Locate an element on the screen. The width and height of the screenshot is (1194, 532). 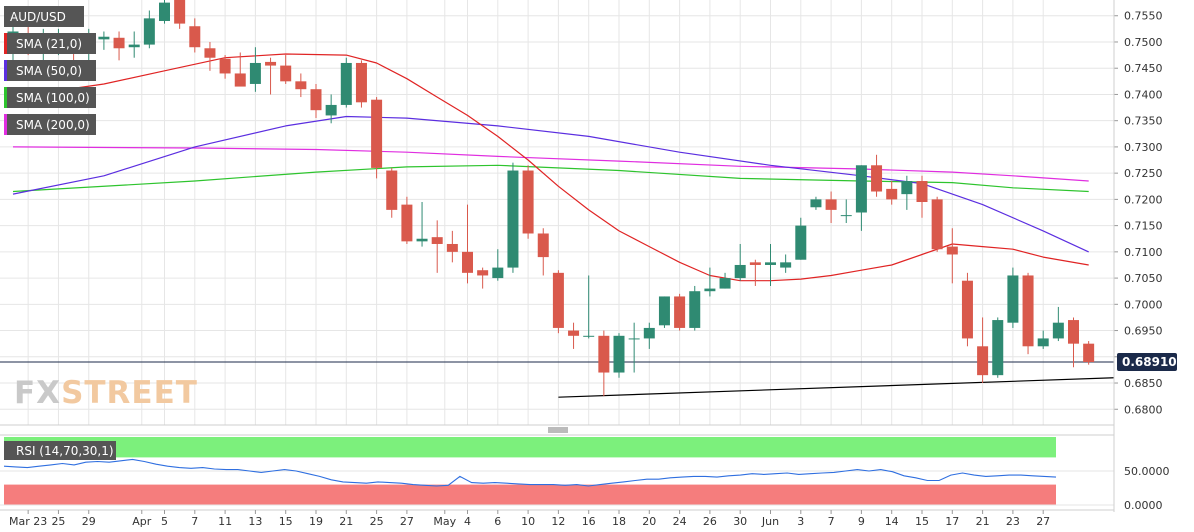
price-tick-label: 0.7300 is located at coordinates (1143, 147).